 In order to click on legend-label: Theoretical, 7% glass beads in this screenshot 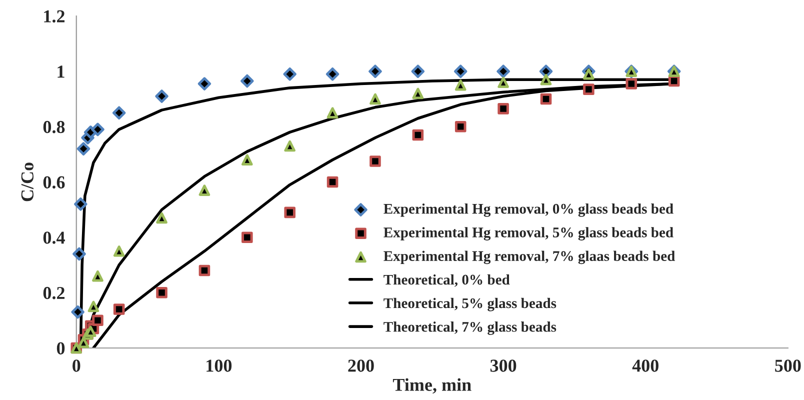, I will do `click(470, 328)`.